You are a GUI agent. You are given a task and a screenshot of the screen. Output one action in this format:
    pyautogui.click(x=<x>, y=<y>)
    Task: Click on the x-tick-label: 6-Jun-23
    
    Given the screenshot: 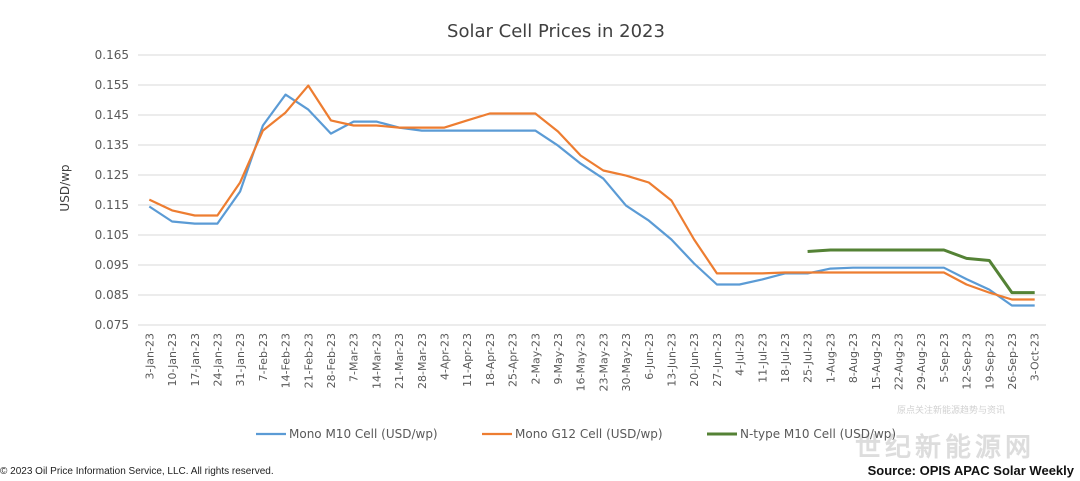 What is the action you would take?
    pyautogui.click(x=649, y=356)
    